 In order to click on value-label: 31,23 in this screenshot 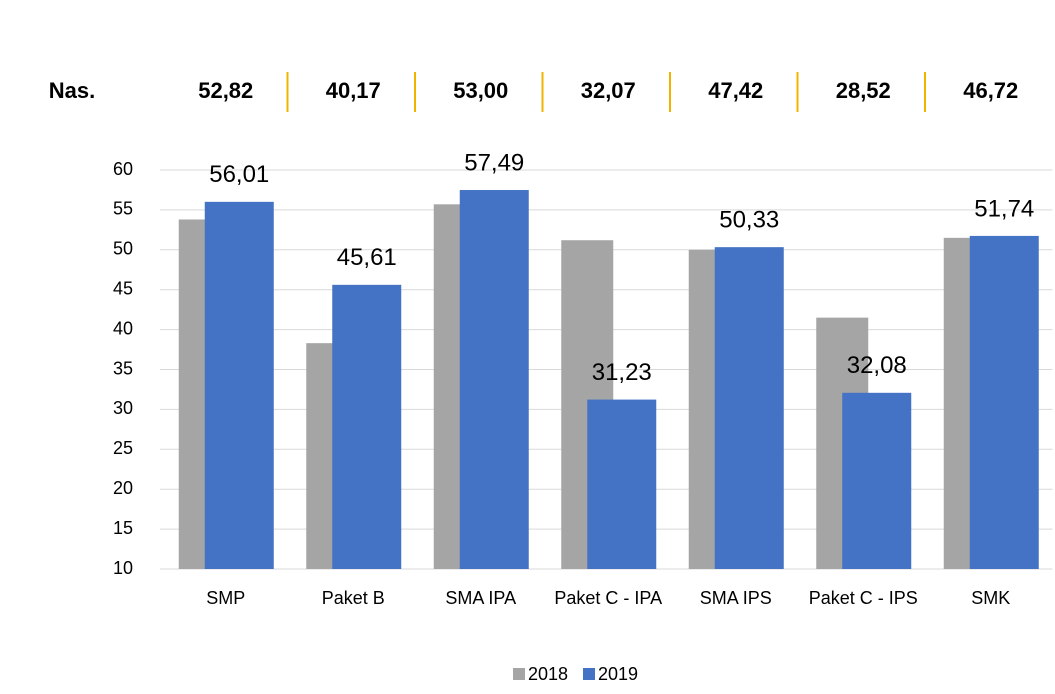, I will do `click(622, 372)`.